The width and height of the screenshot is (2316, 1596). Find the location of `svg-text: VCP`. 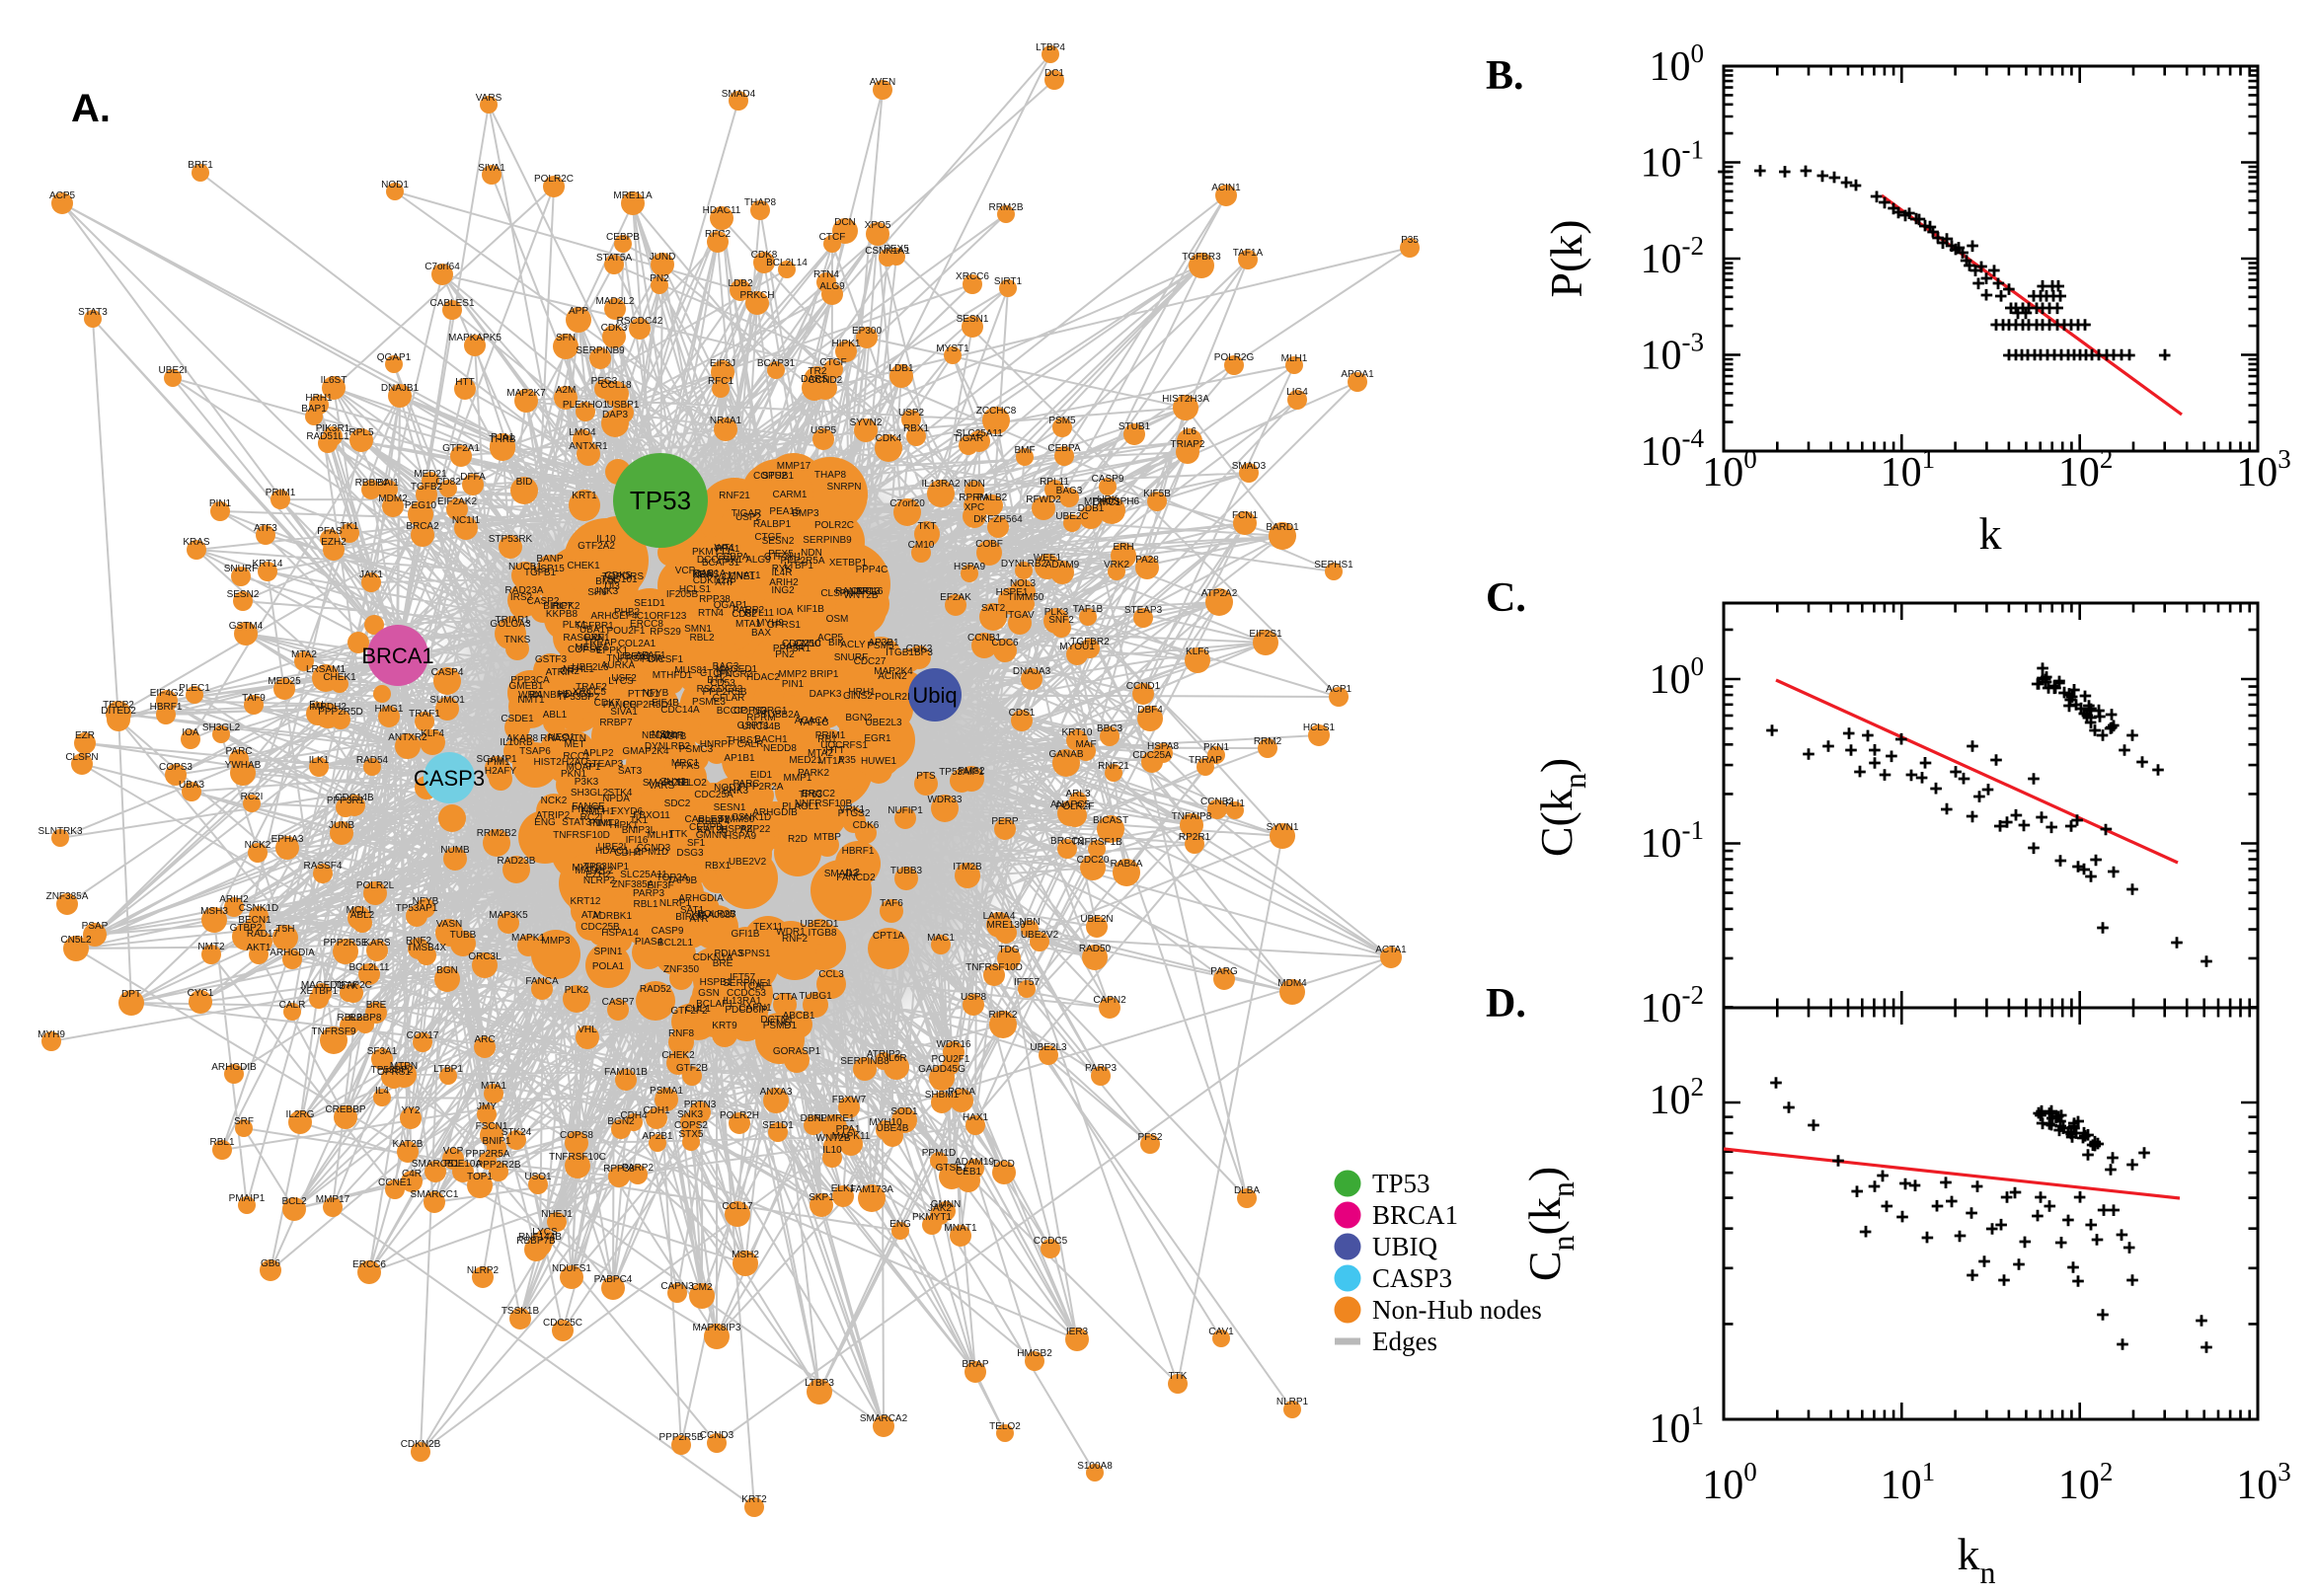

svg-text: VCP is located at coordinates (454, 1151).